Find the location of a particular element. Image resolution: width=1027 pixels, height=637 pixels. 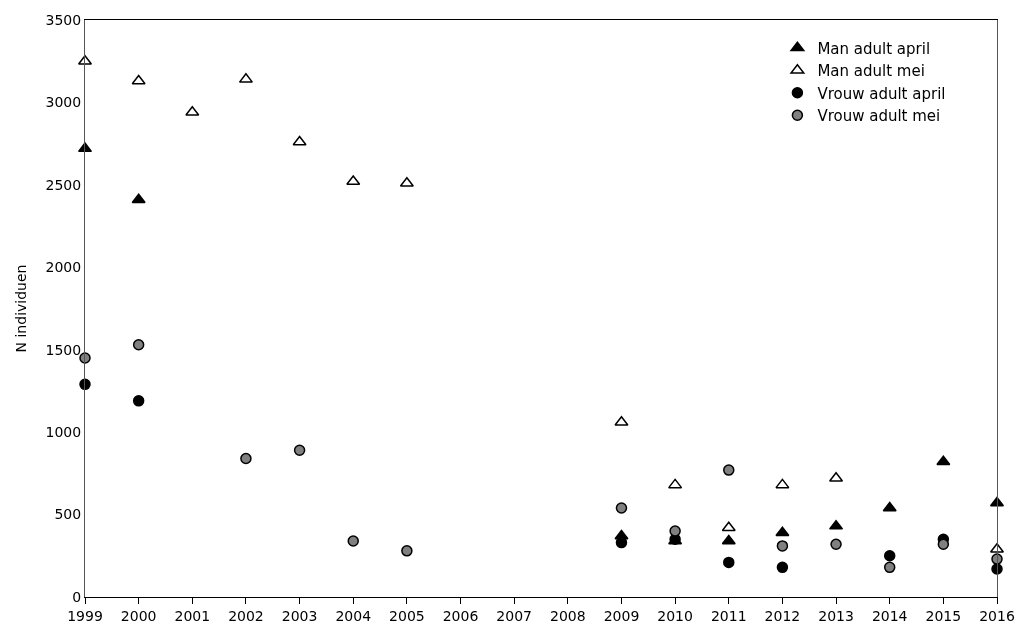

x-tick-label: 2010 is located at coordinates (675, 615).